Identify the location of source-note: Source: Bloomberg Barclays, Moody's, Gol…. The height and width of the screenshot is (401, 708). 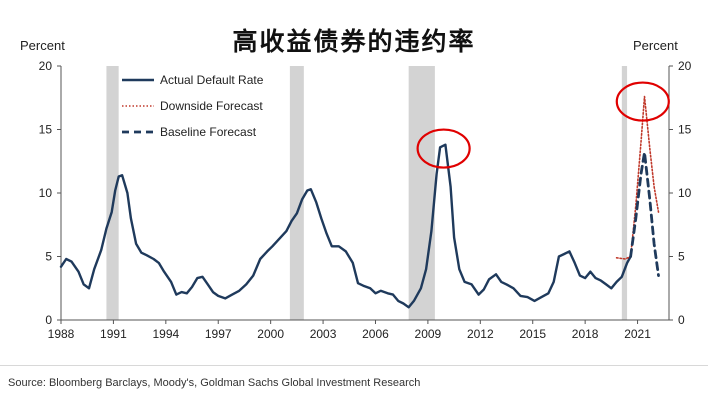
(214, 383).